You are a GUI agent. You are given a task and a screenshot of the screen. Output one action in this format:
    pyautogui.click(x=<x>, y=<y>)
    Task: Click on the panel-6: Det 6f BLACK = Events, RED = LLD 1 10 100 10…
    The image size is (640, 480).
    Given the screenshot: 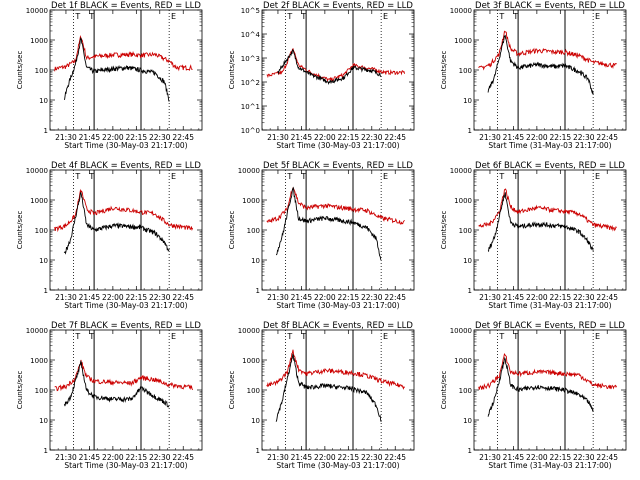 What is the action you would take?
    pyautogui.click(x=533, y=235)
    